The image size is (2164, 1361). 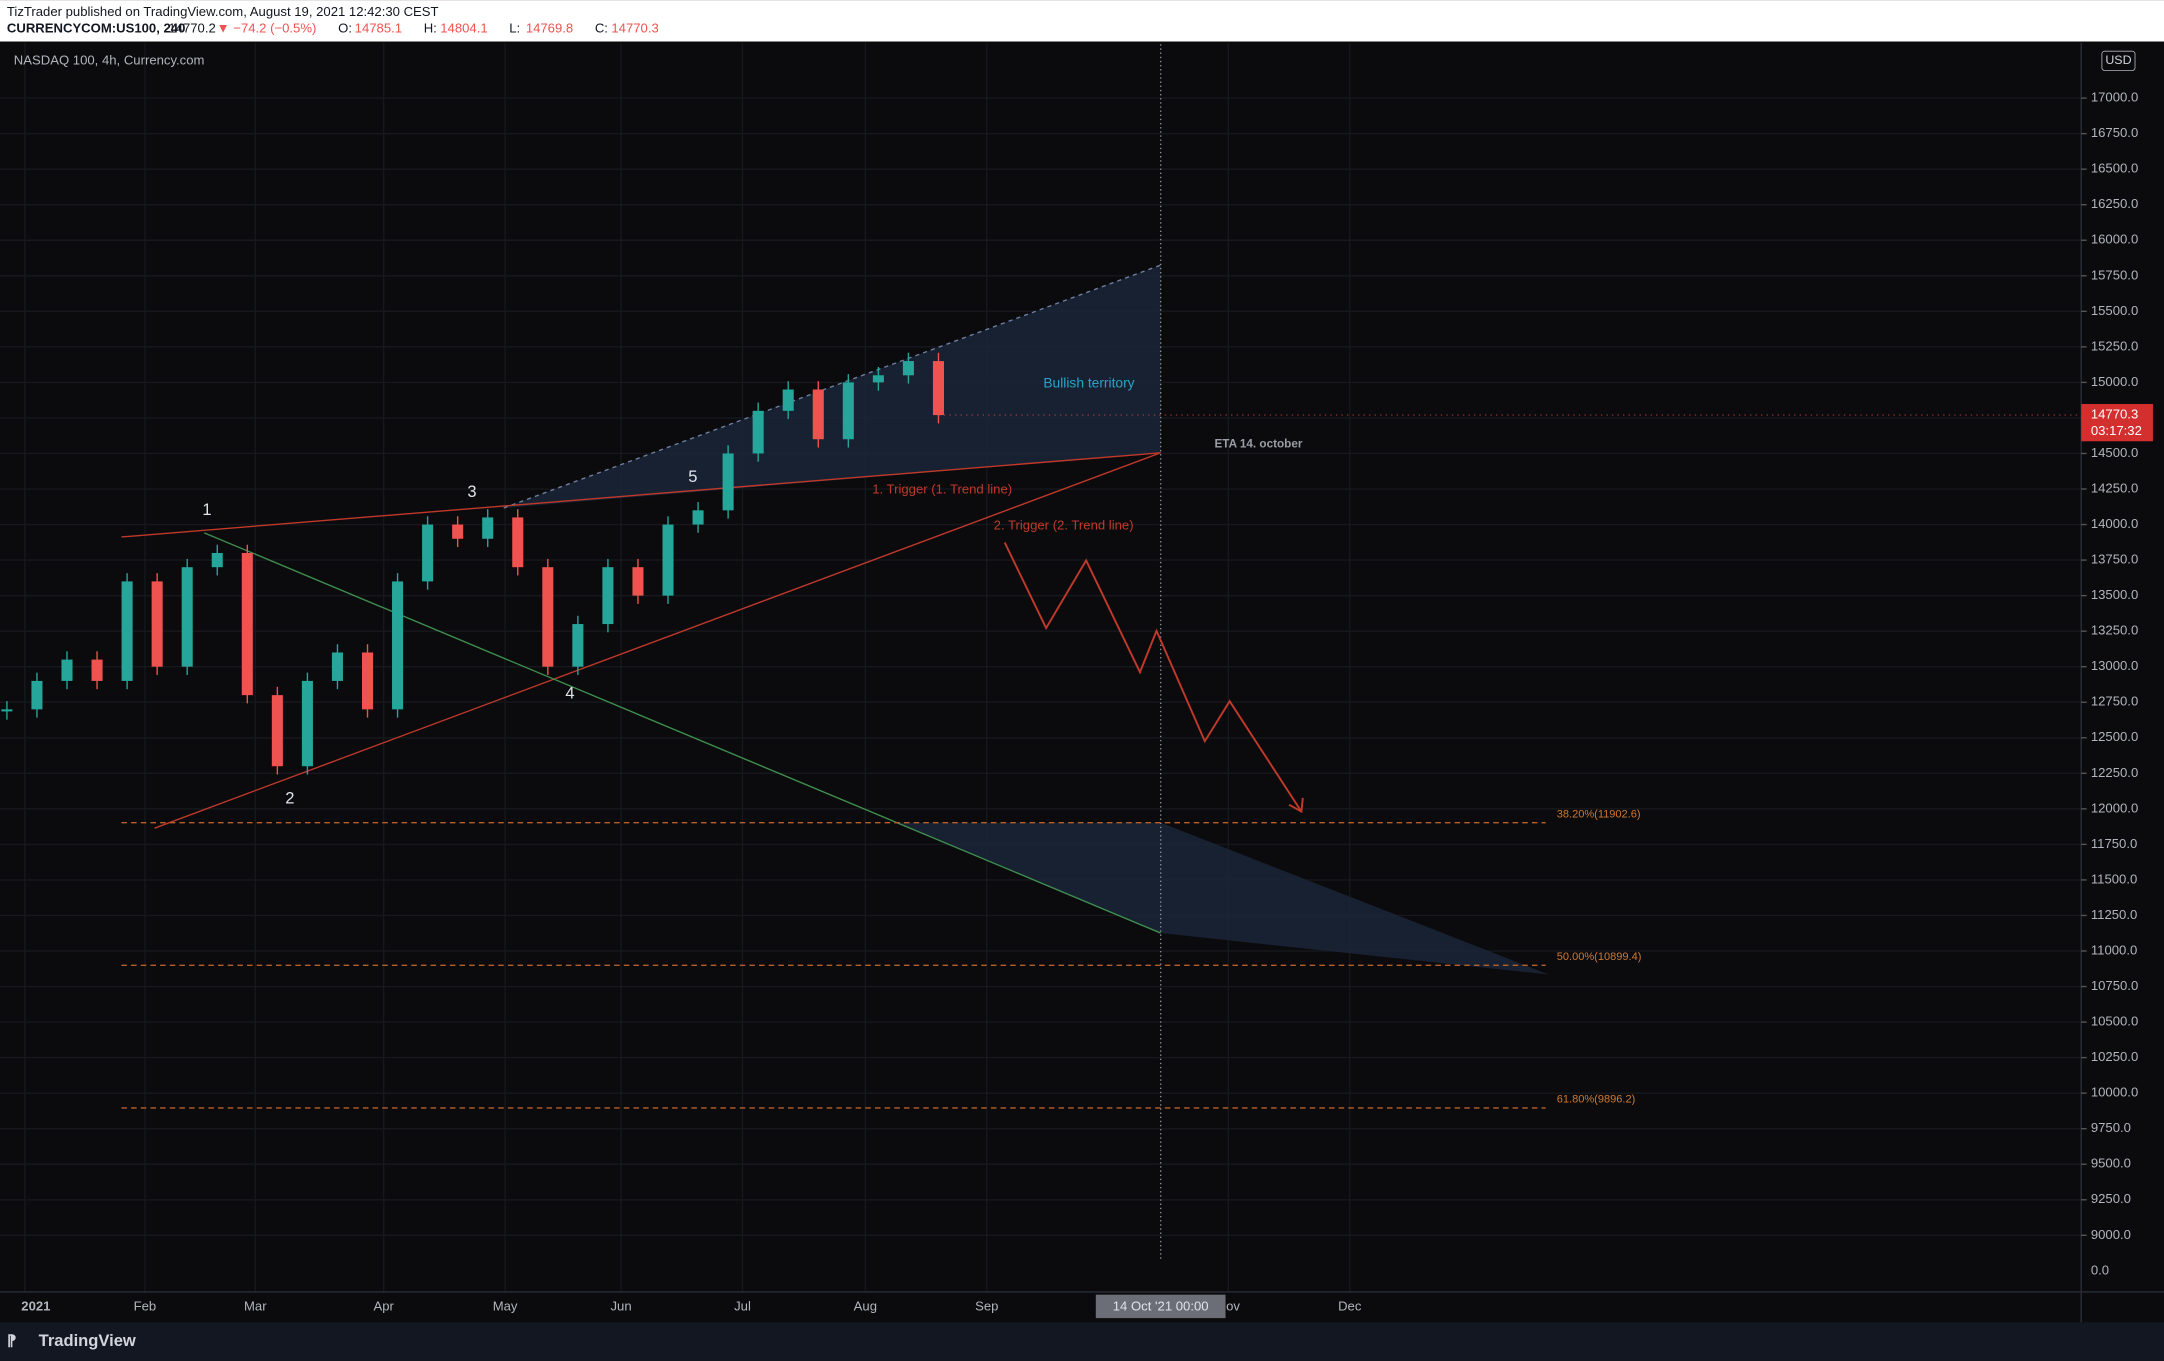 I want to click on y-tick-label: 9500.0, so click(x=2111, y=1163).